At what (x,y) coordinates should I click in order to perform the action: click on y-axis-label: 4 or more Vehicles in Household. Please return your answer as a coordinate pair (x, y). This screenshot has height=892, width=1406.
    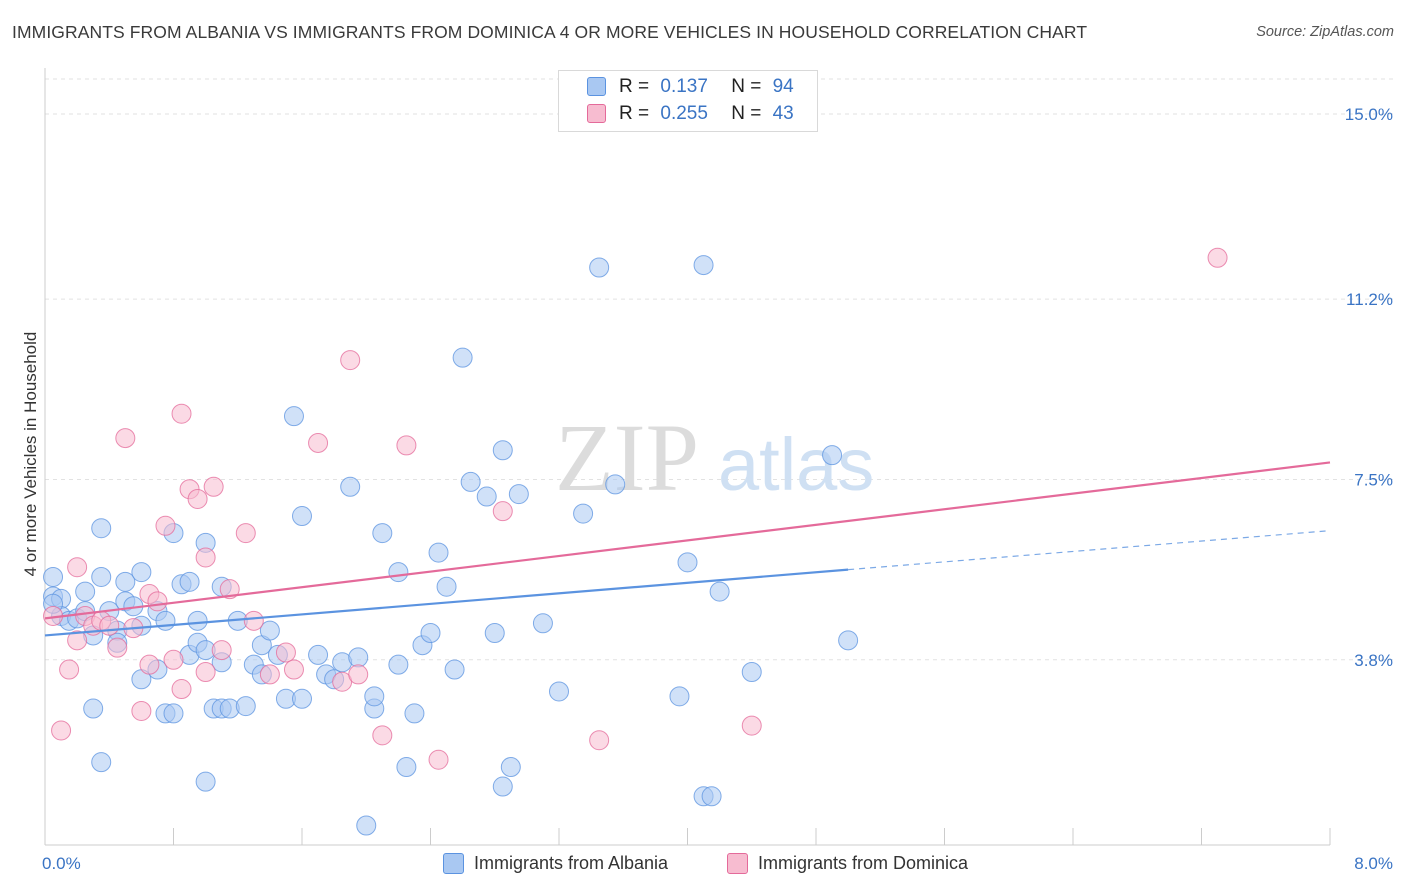
    Looking at the image, I should click on (30, 454).